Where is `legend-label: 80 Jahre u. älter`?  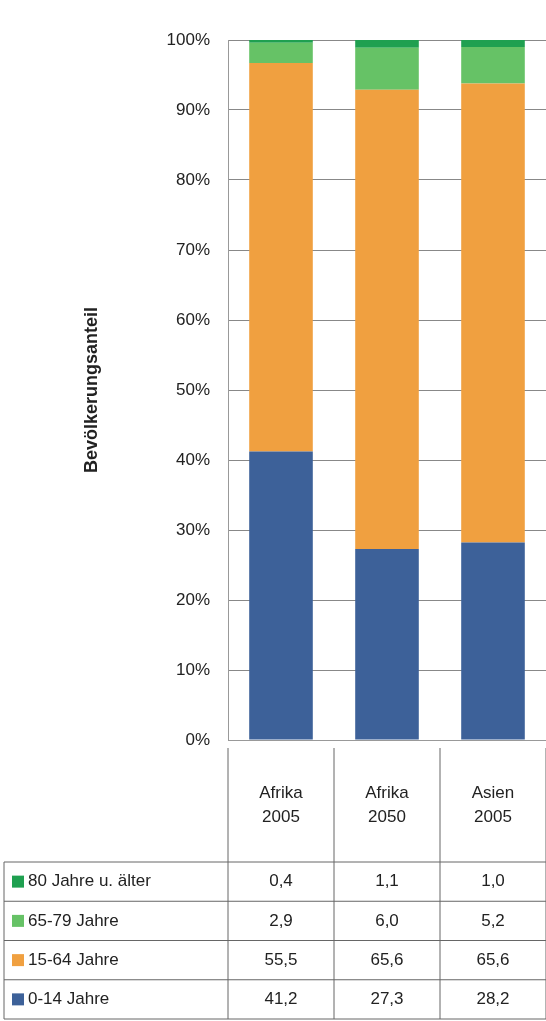
legend-label: 80 Jahre u. älter is located at coordinates (90, 881).